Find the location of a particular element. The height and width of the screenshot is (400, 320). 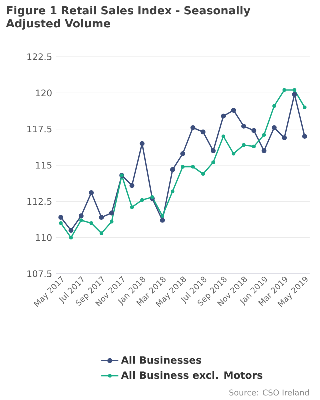

source-note: Source: CSO Ireland is located at coordinates (270, 393).